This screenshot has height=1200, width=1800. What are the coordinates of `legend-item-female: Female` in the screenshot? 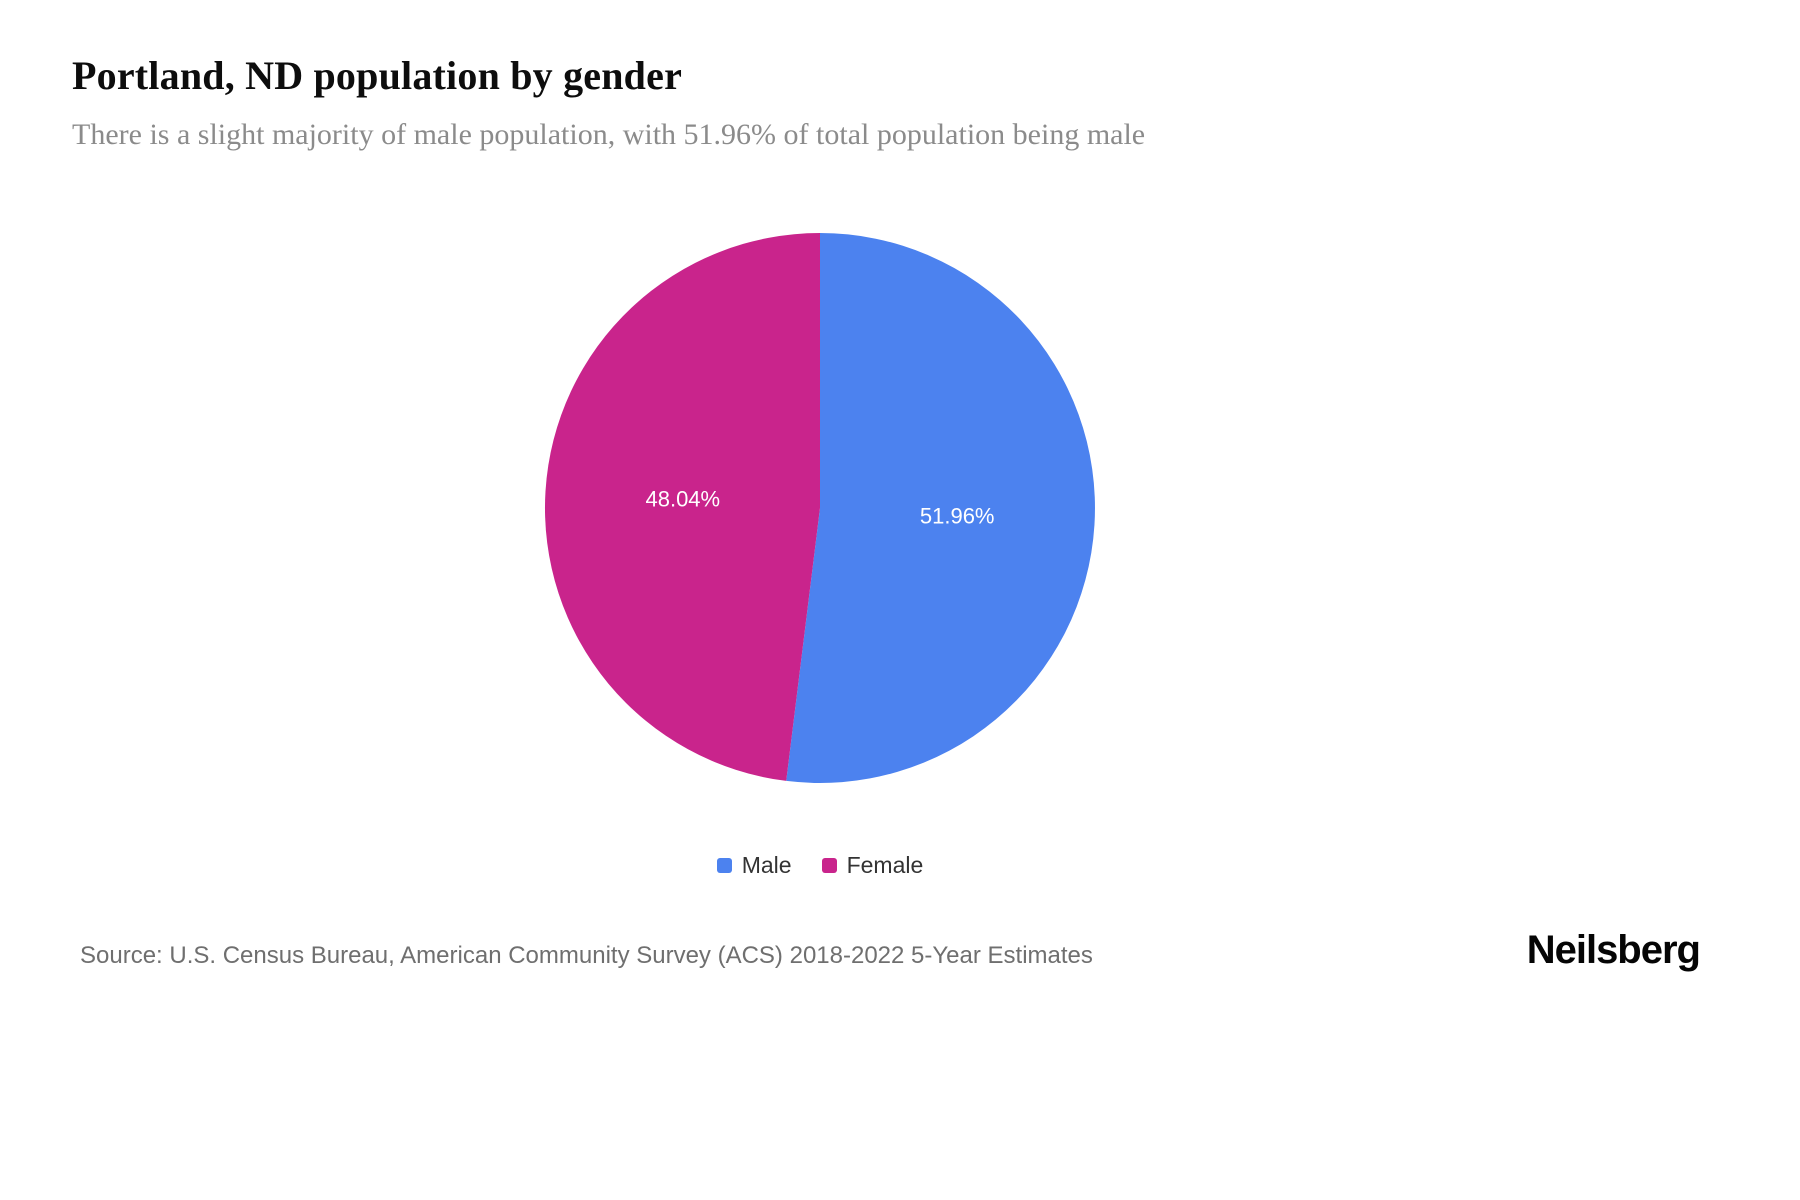 It's located at (872, 865).